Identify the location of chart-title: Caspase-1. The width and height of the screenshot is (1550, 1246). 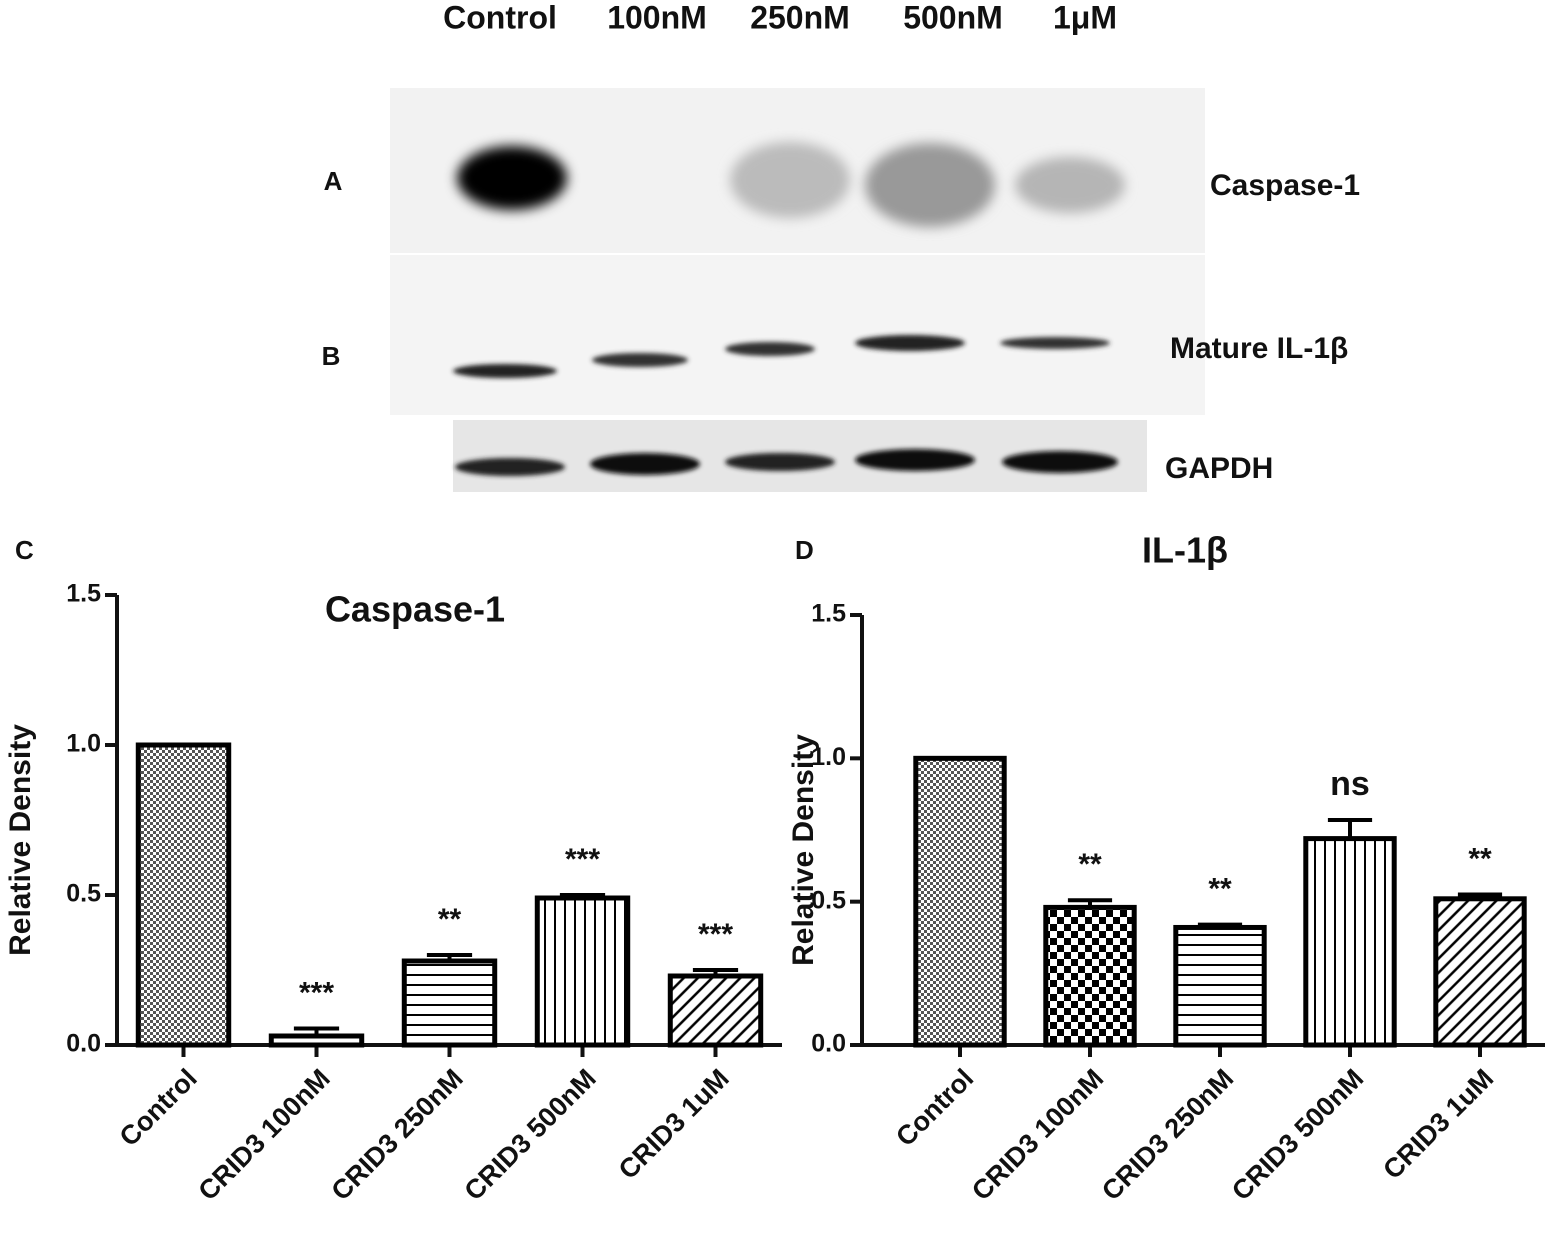
(415, 609).